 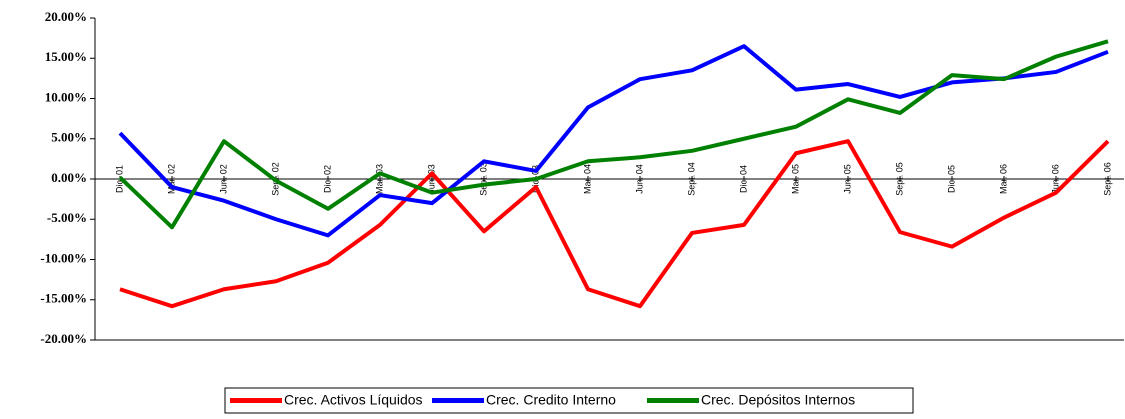 I want to click on x-tick-label: Mar. 02, so click(x=171, y=179).